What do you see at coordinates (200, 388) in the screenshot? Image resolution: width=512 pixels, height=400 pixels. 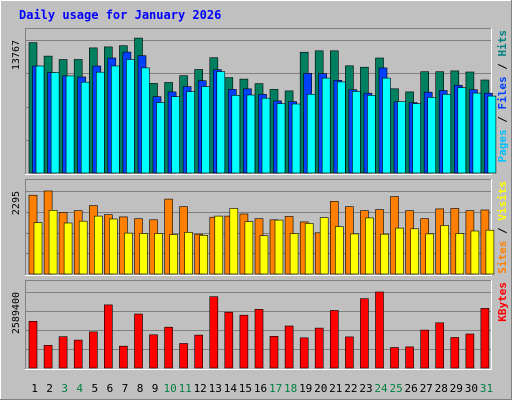 I see `day-label-12: 12` at bounding box center [200, 388].